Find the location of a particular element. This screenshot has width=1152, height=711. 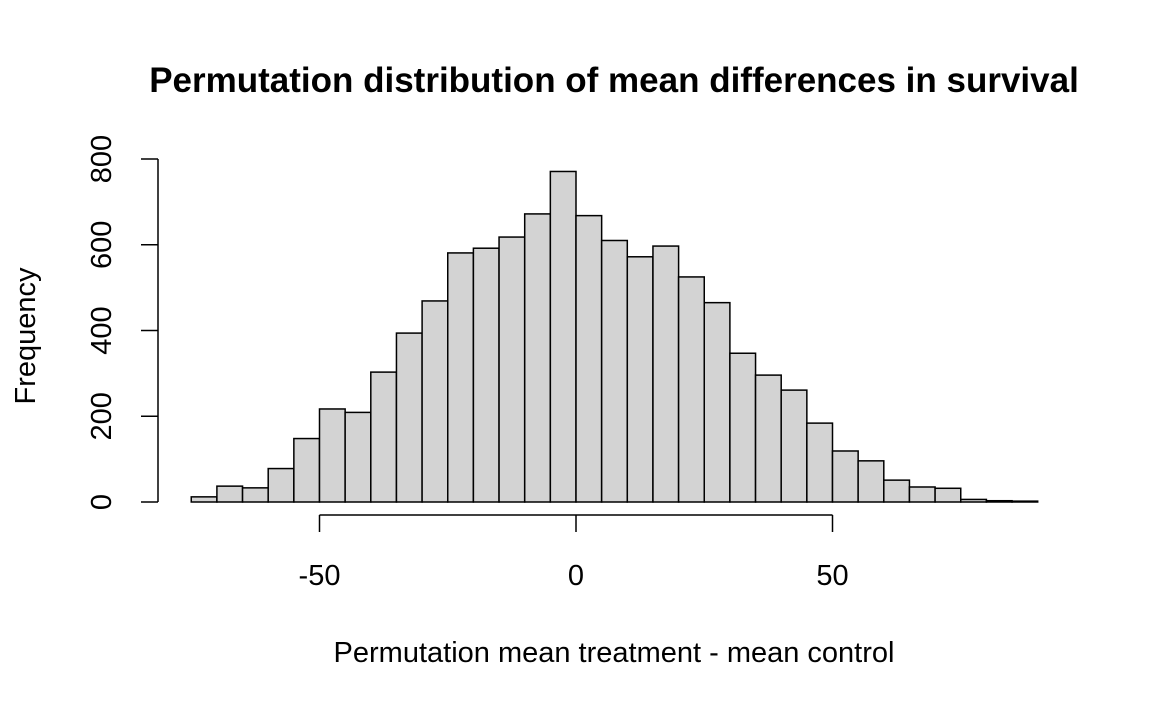

y-axis-label: Frequency is located at coordinates (26, 336).